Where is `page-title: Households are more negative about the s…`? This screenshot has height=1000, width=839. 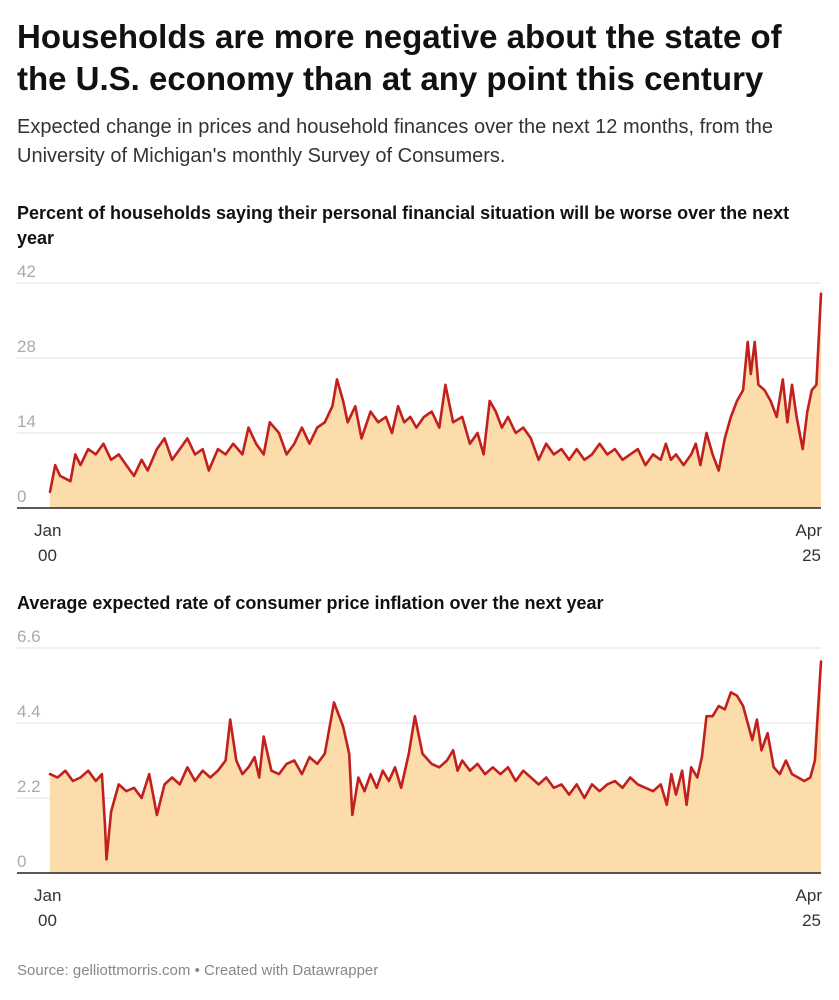
page-title: Households are more negative about the s… is located at coordinates (399, 57).